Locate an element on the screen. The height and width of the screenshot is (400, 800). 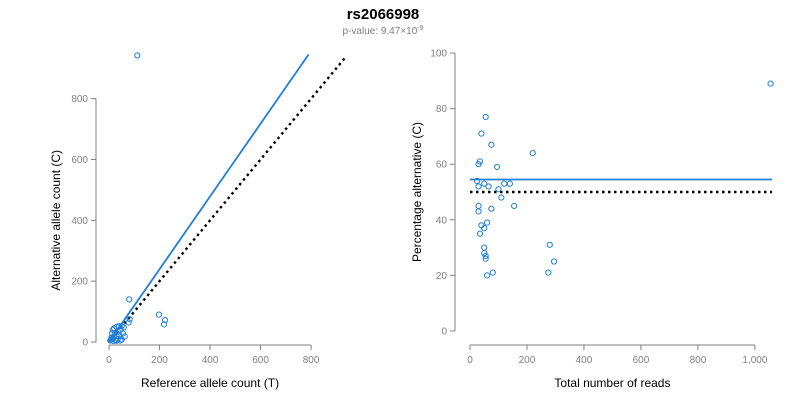
percent-y-tick-label: 100 is located at coordinates (438, 54).